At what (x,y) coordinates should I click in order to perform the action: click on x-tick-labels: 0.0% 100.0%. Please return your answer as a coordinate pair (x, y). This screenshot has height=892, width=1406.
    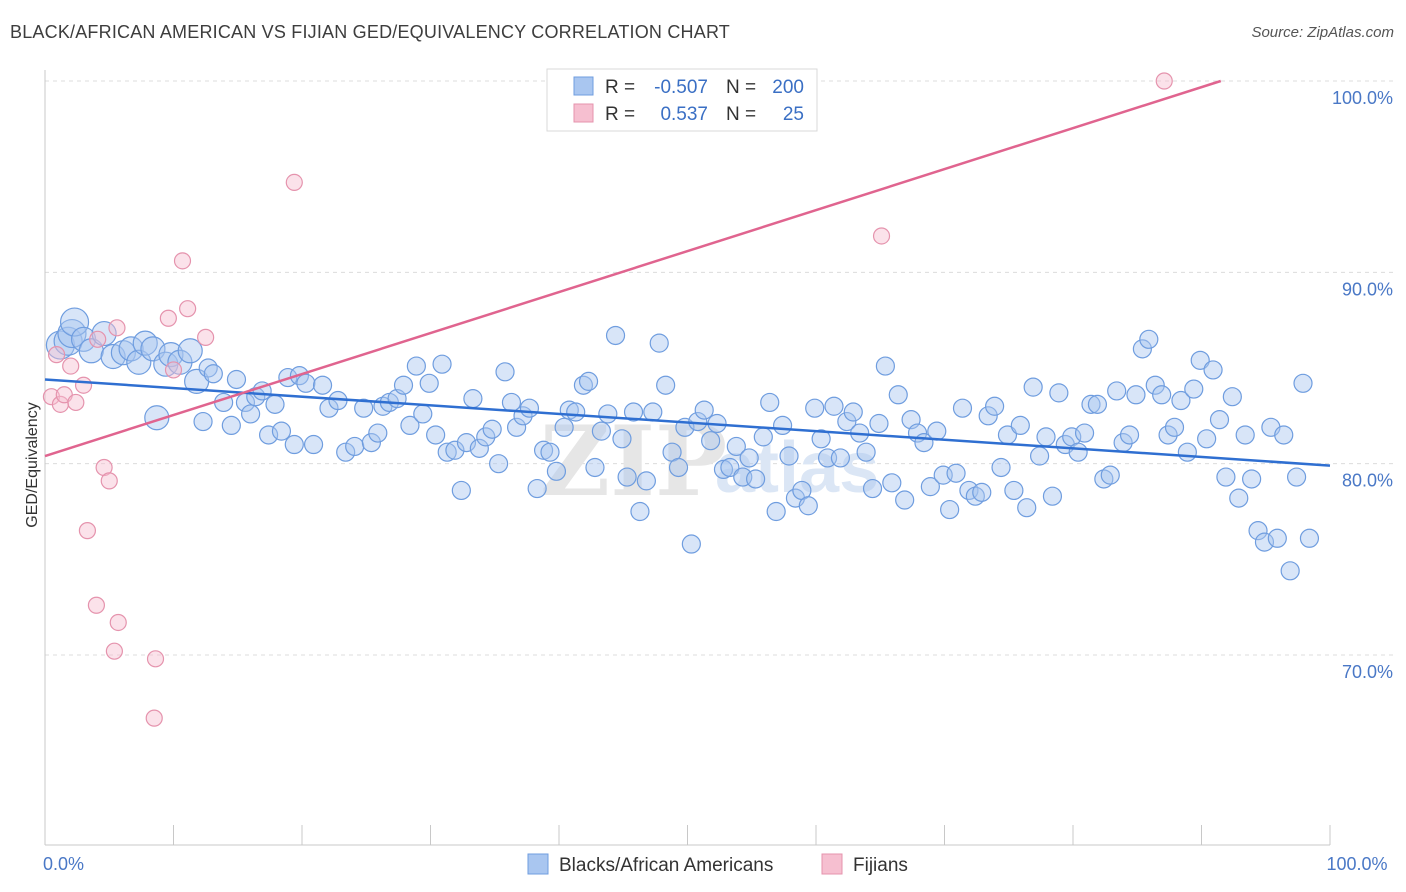
    Looking at the image, I should click on (715, 864).